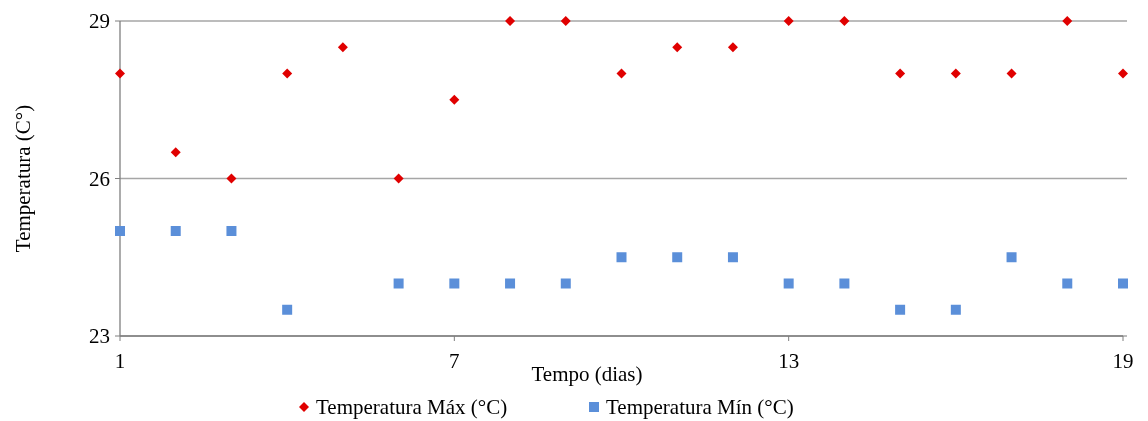 The width and height of the screenshot is (1148, 421). Describe the element at coordinates (412, 407) in the screenshot. I see `legend-label: Temperatura Máx (°C)` at that location.